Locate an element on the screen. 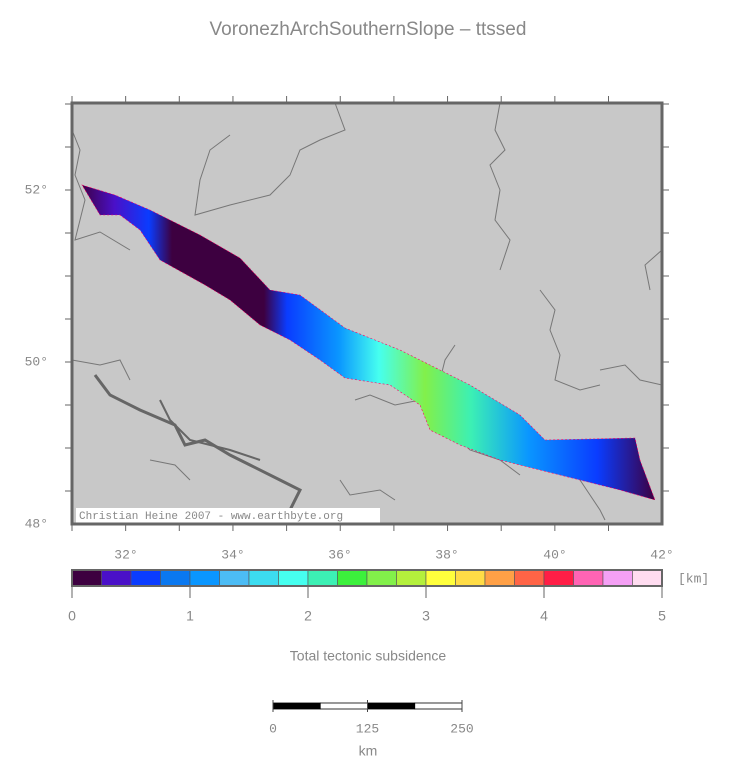 The width and height of the screenshot is (731, 779). credit: Christian Heine 2007 - www.earthbyte.org is located at coordinates (211, 517).